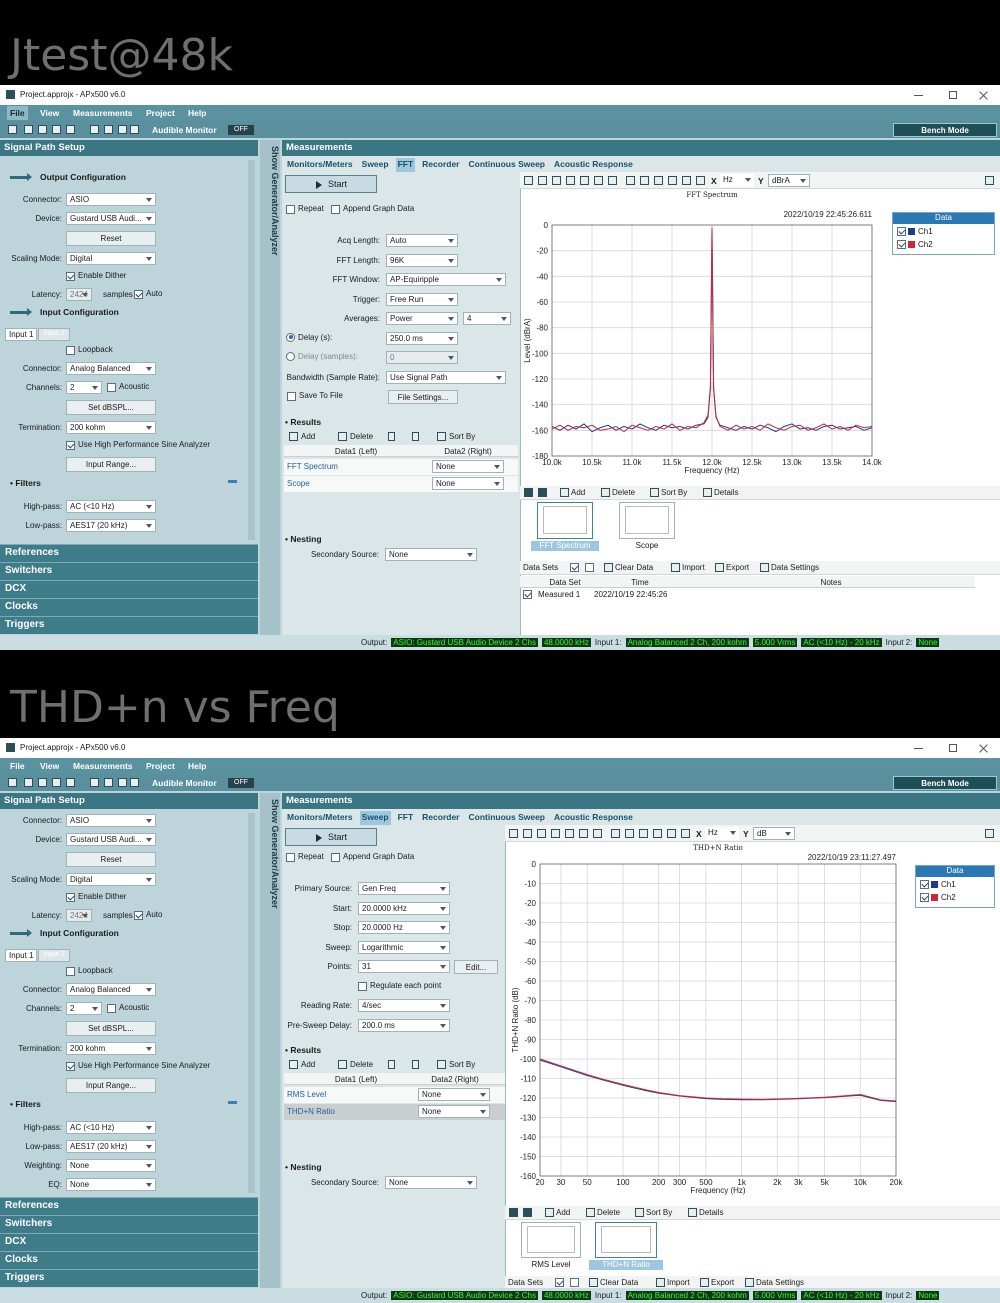  What do you see at coordinates (659, 1212) in the screenshot?
I see `toolbar-button: Sort By` at bounding box center [659, 1212].